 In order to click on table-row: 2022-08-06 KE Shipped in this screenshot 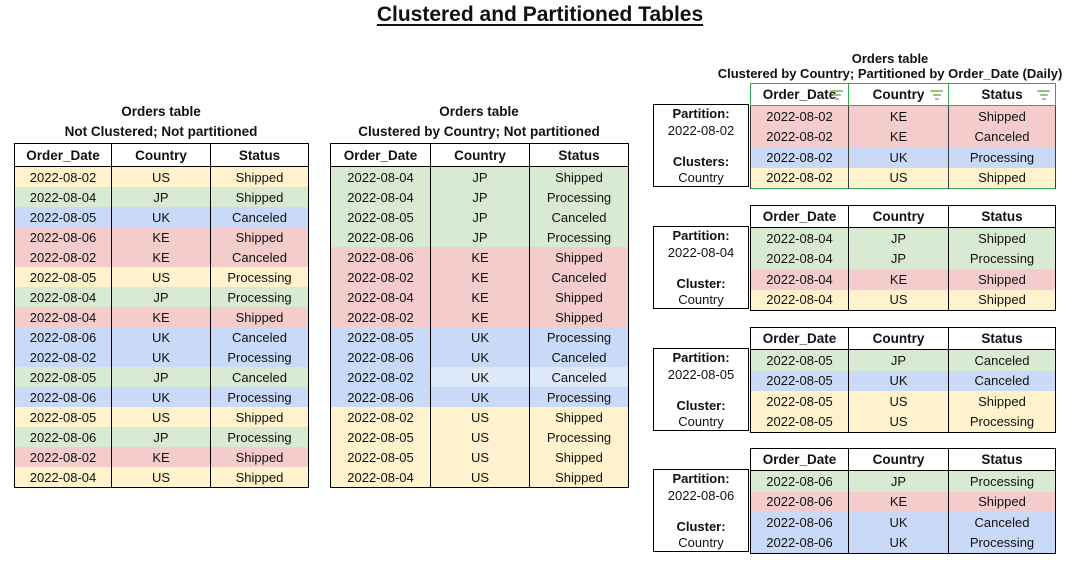, I will do `click(479, 257)`.